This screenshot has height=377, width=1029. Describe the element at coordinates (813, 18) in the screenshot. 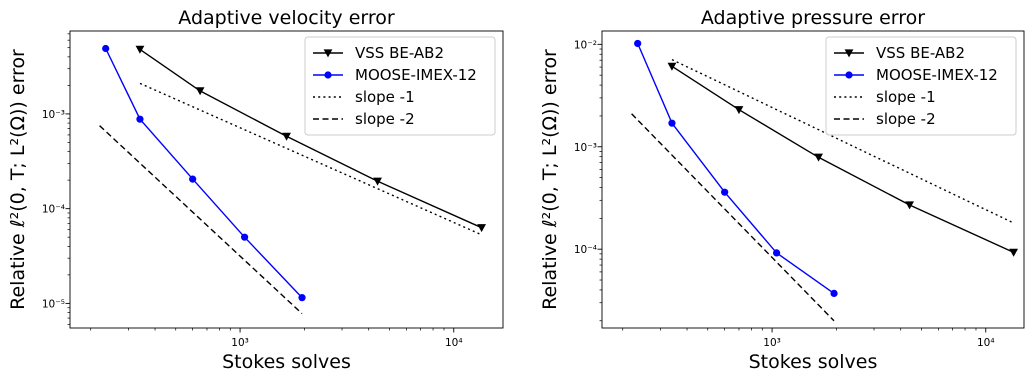

I see `chart-title: Adaptive pressure error` at that location.